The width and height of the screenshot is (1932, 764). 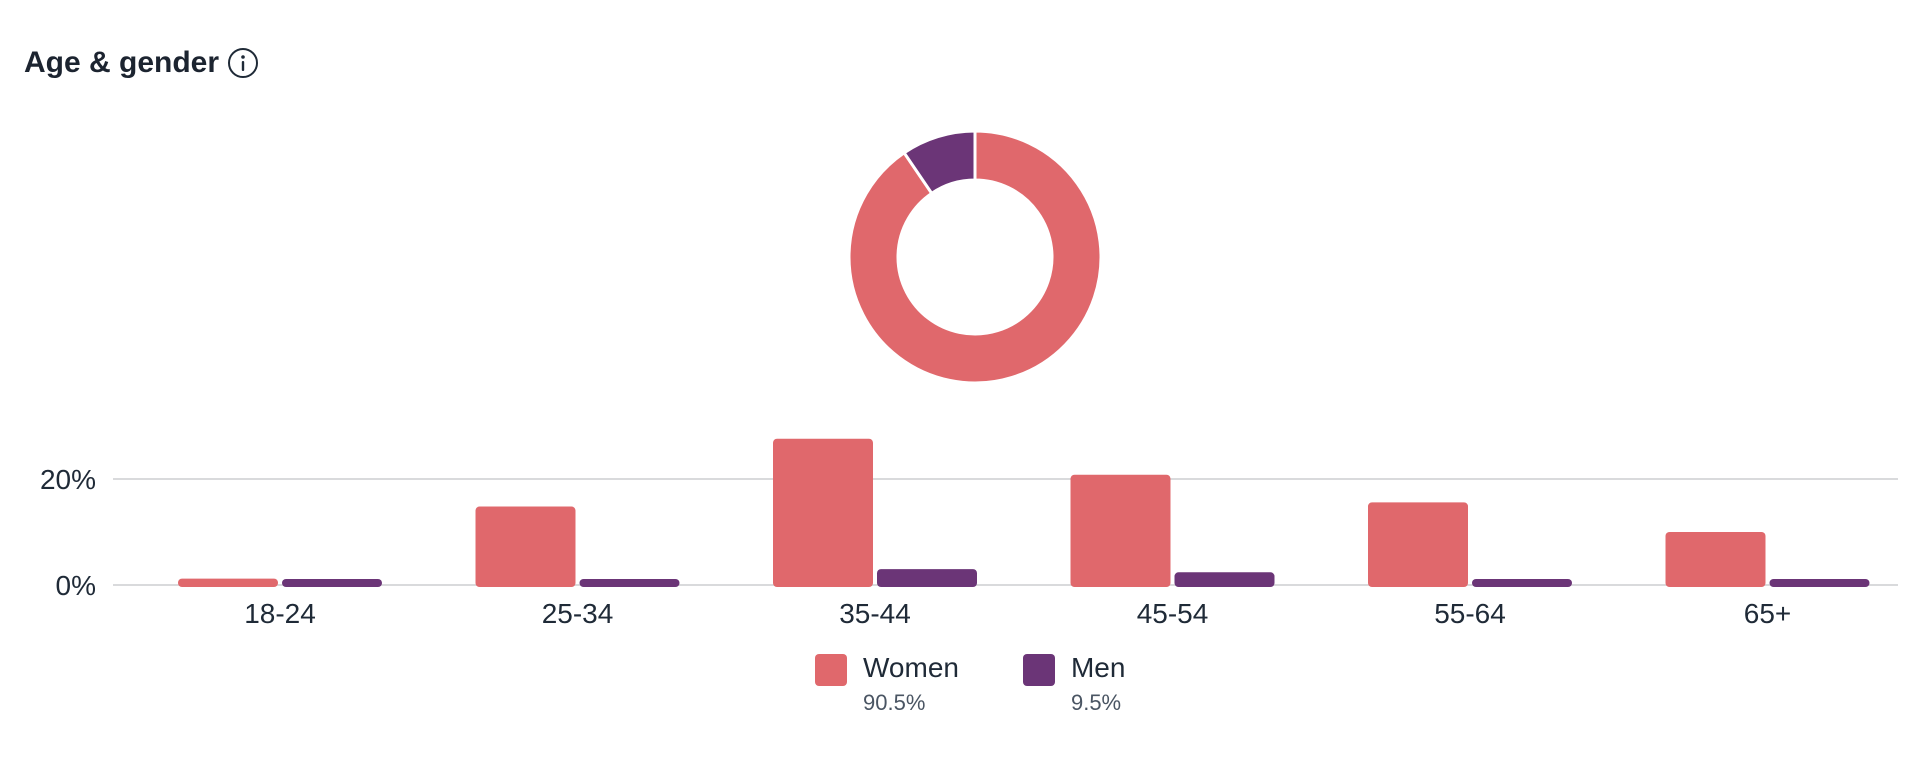 What do you see at coordinates (1098, 667) in the screenshot?
I see `legend-label-men: Men` at bounding box center [1098, 667].